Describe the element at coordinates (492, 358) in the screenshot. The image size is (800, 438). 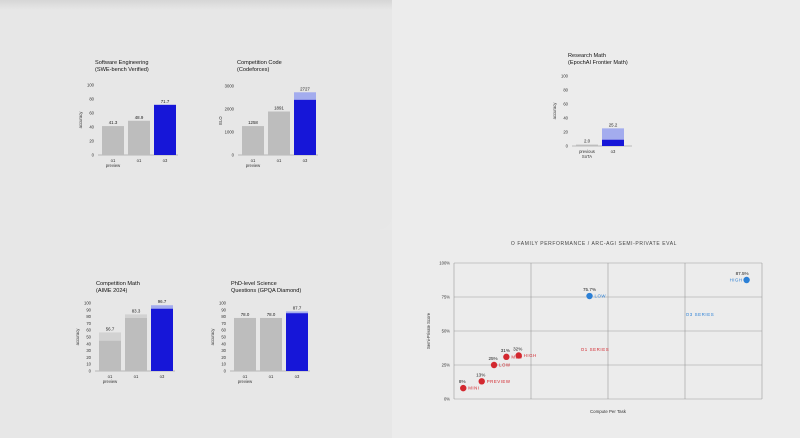
I see `point-value-label: 25%` at that location.